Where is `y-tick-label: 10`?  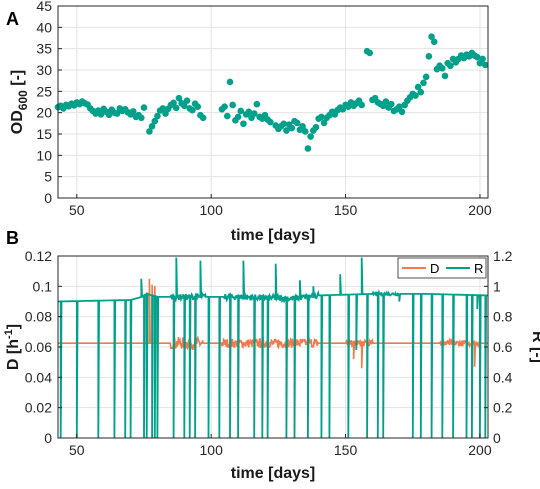 y-tick-label: 10 is located at coordinates (44, 155).